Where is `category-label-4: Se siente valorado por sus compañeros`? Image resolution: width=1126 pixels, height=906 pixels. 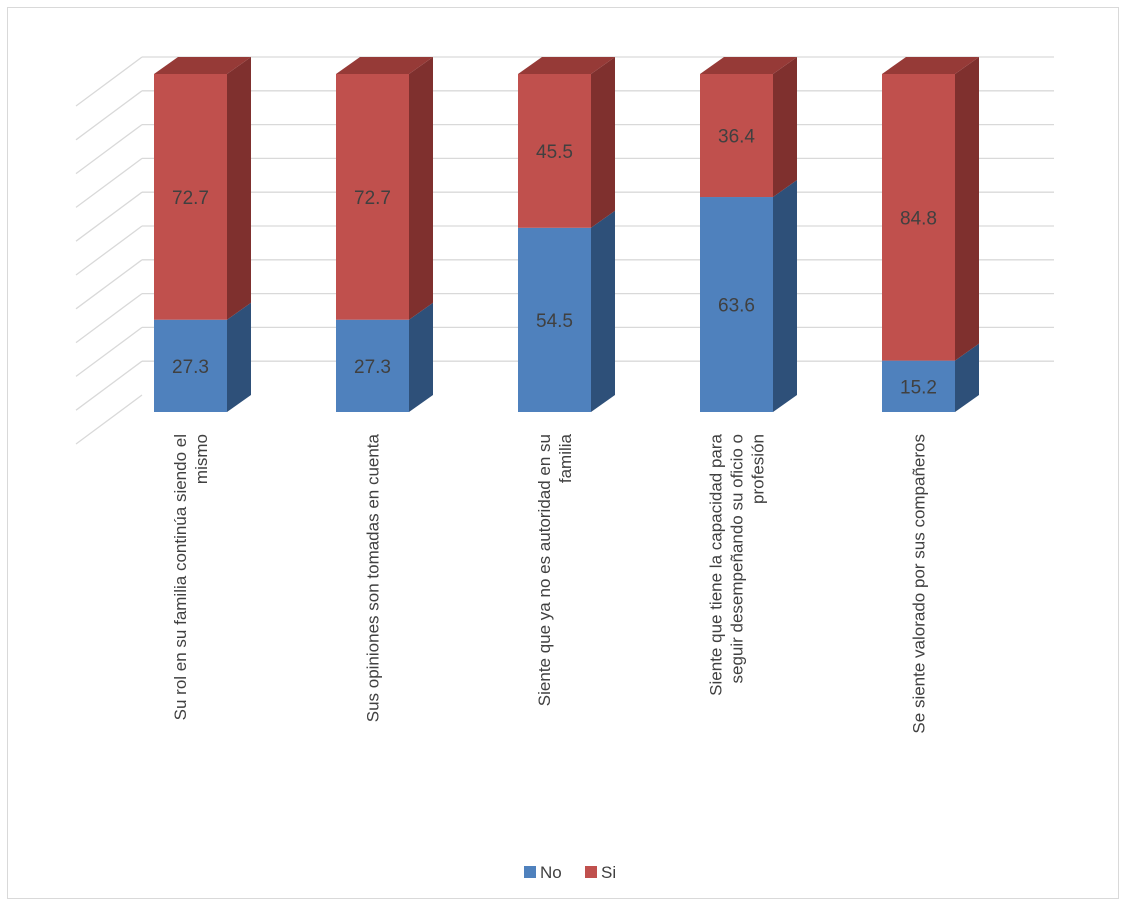
category-label-4: Se siente valorado por sus compañeros is located at coordinates (919, 584).